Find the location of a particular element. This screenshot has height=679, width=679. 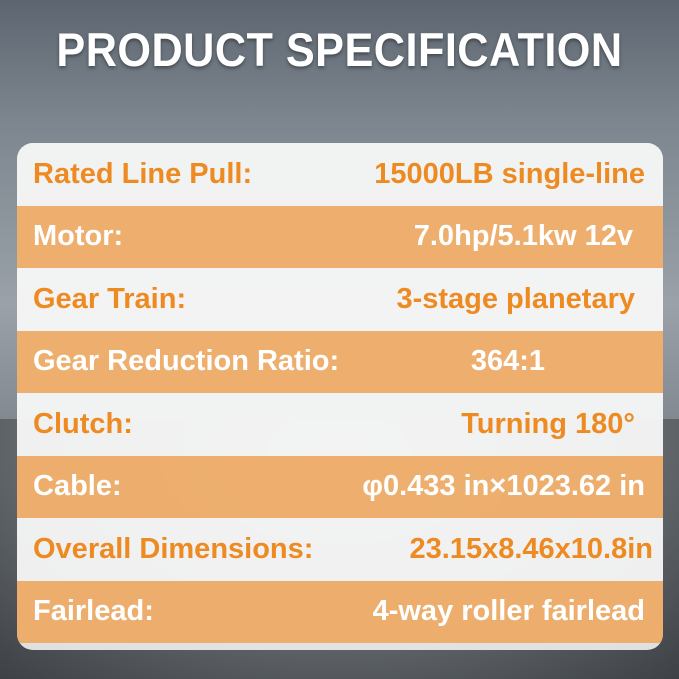

spec-label: Rated Line Pull: is located at coordinates (143, 173).